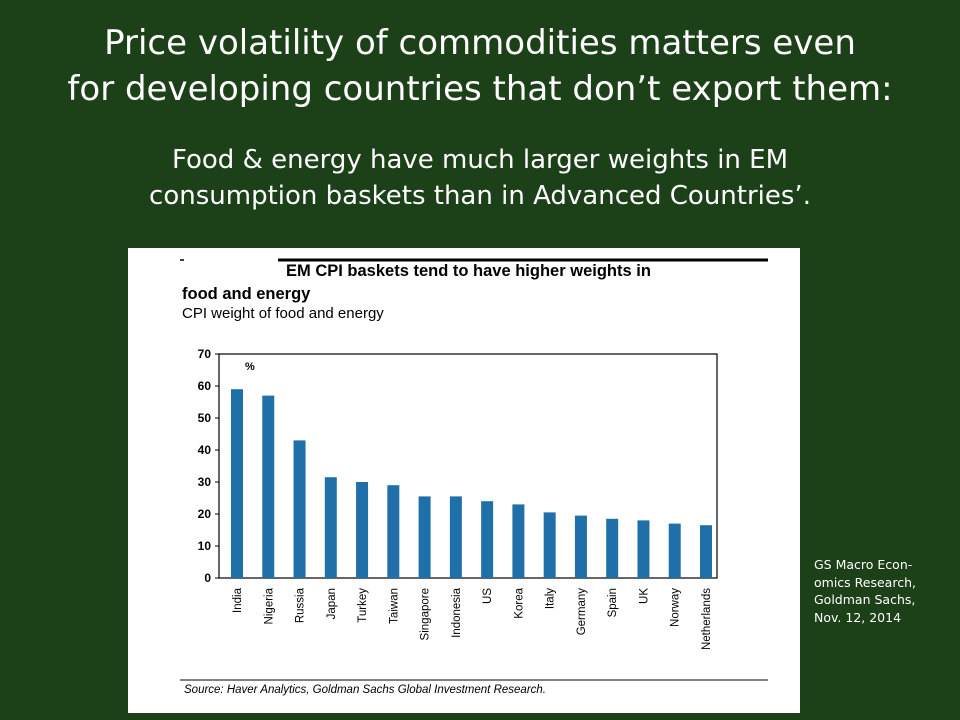  I want to click on chart-title-line-2: food and energy, so click(246, 294).